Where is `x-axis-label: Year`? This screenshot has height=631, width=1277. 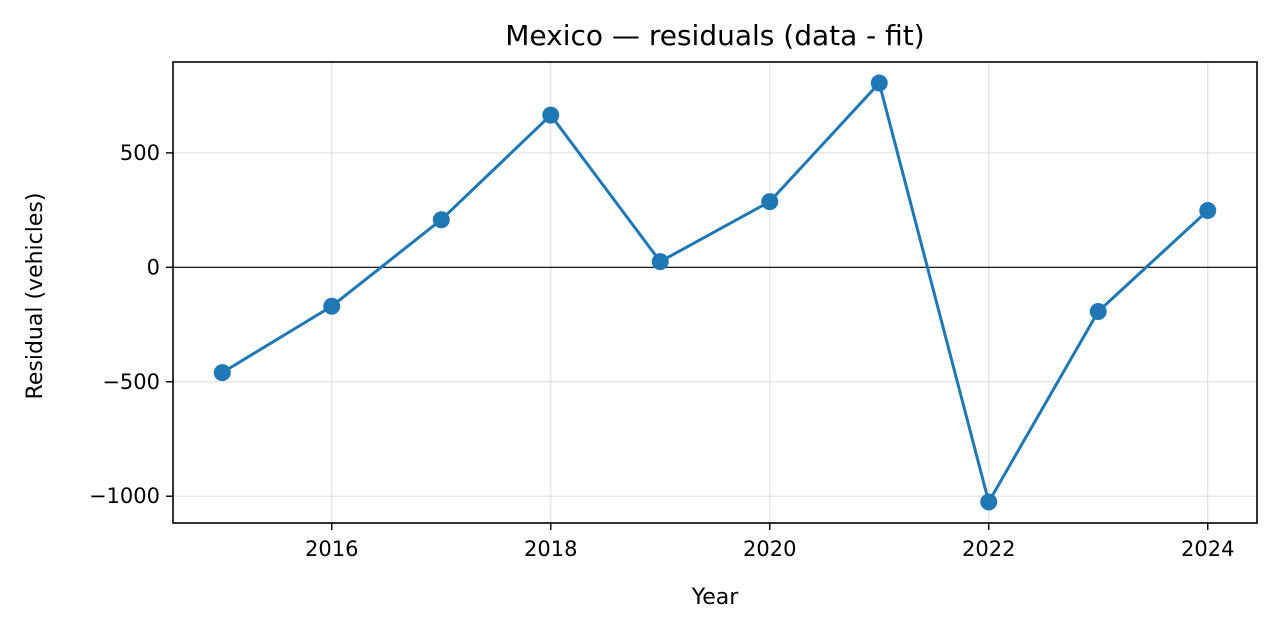 x-axis-label: Year is located at coordinates (715, 597).